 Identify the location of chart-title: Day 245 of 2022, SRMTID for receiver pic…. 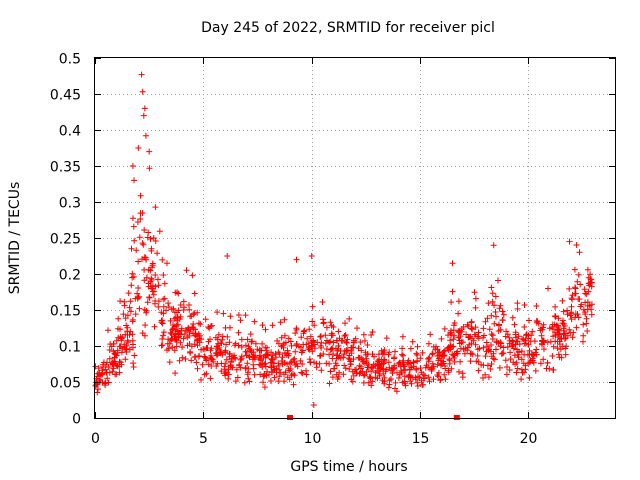
(348, 28).